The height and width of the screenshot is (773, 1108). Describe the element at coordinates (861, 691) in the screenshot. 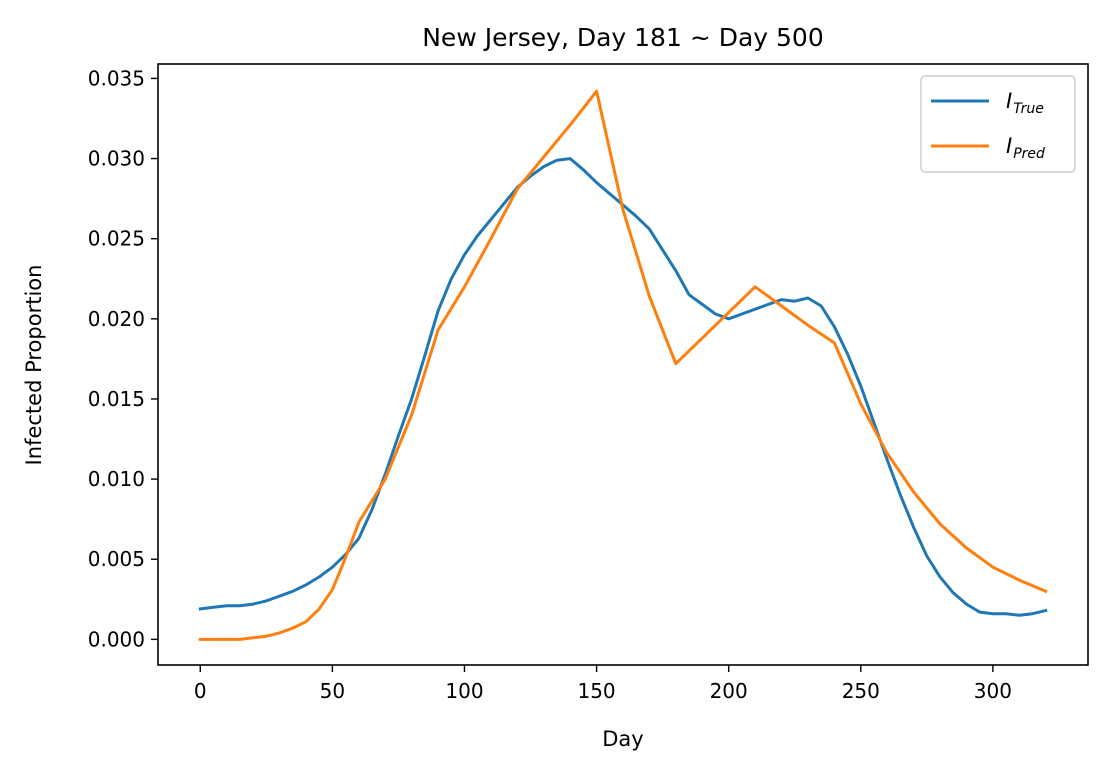

I see `x-tick-label: 250` at that location.